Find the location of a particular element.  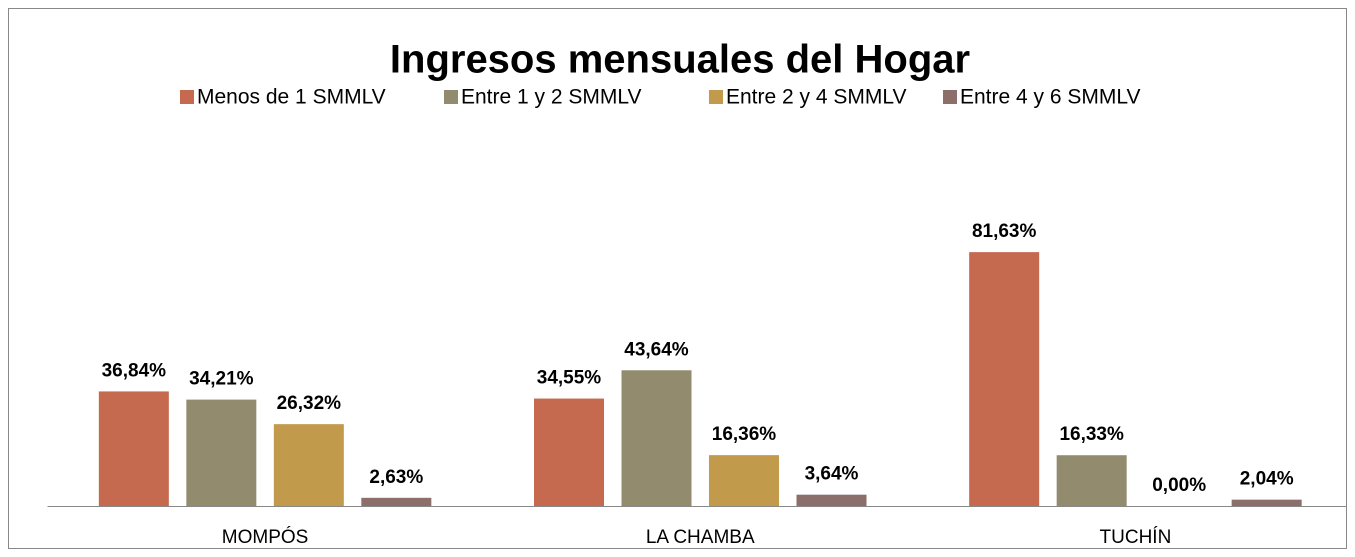

data-label: 36,84% is located at coordinates (134, 370).